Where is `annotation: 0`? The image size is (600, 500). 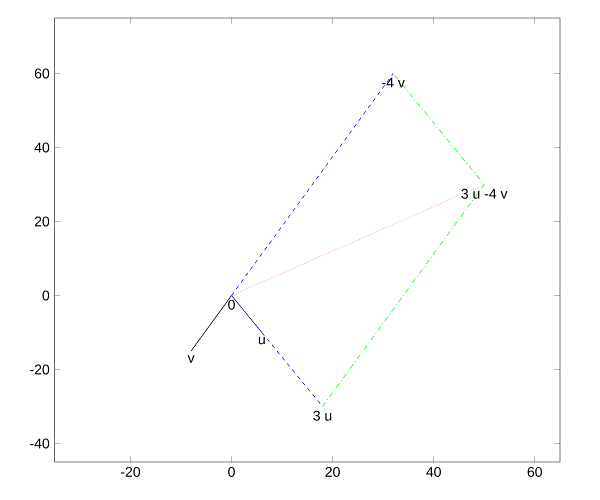
annotation: 0 is located at coordinates (231, 305).